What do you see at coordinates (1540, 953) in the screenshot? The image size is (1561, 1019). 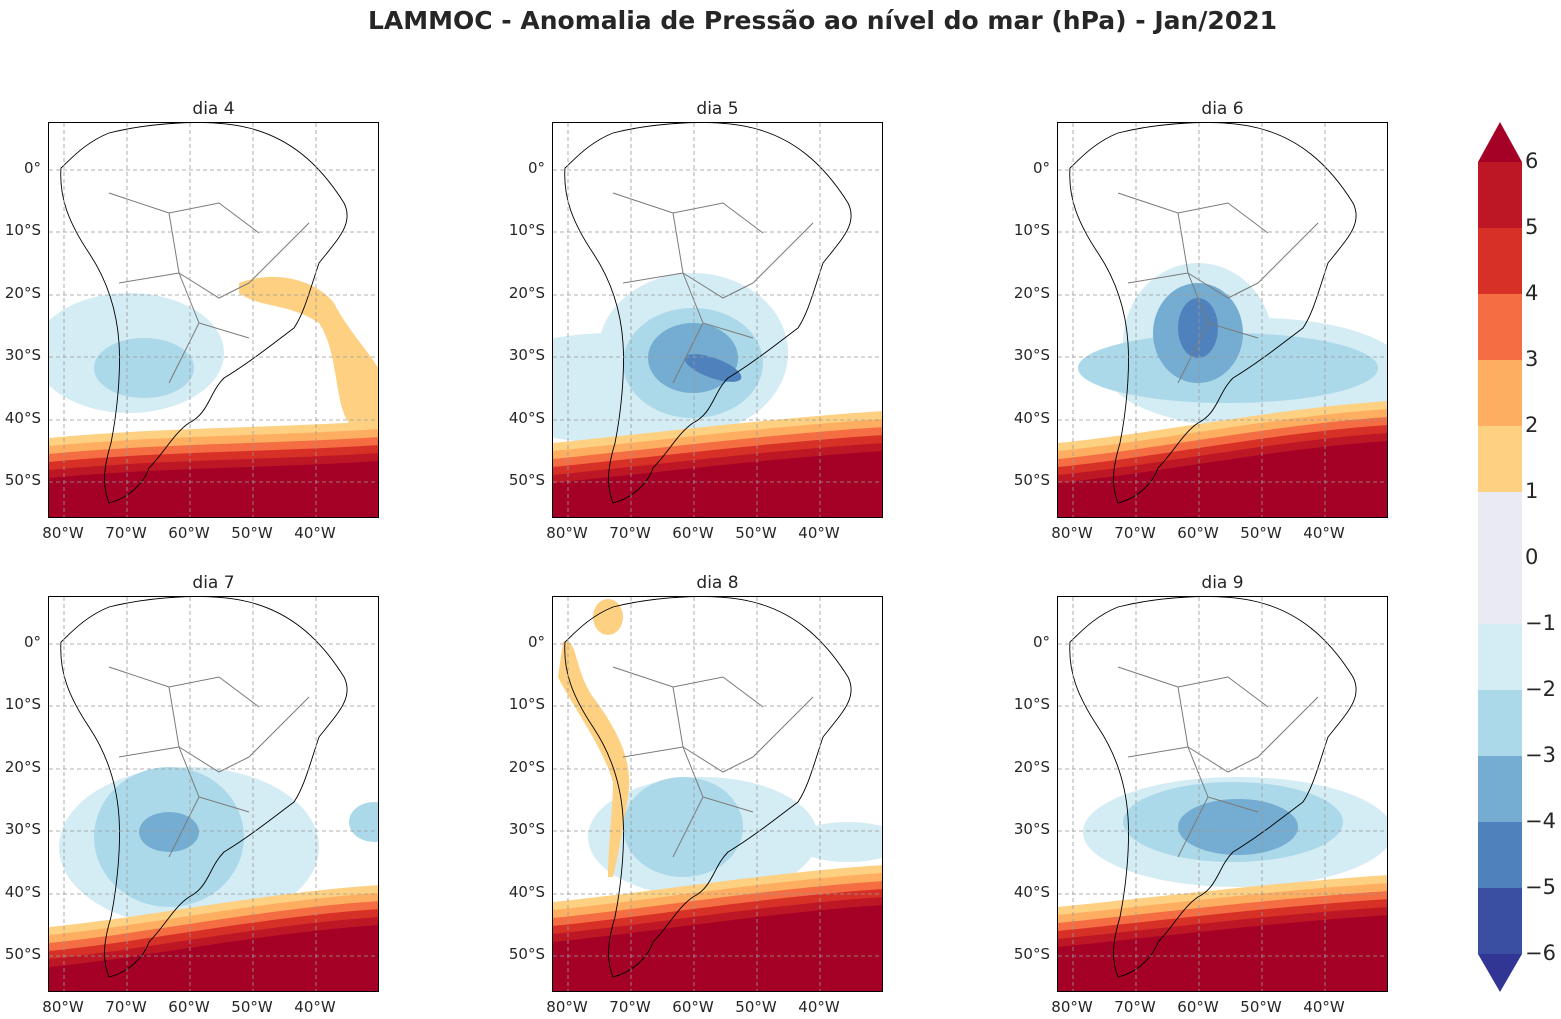 I see `colorbar-tick-label: −6` at bounding box center [1540, 953].